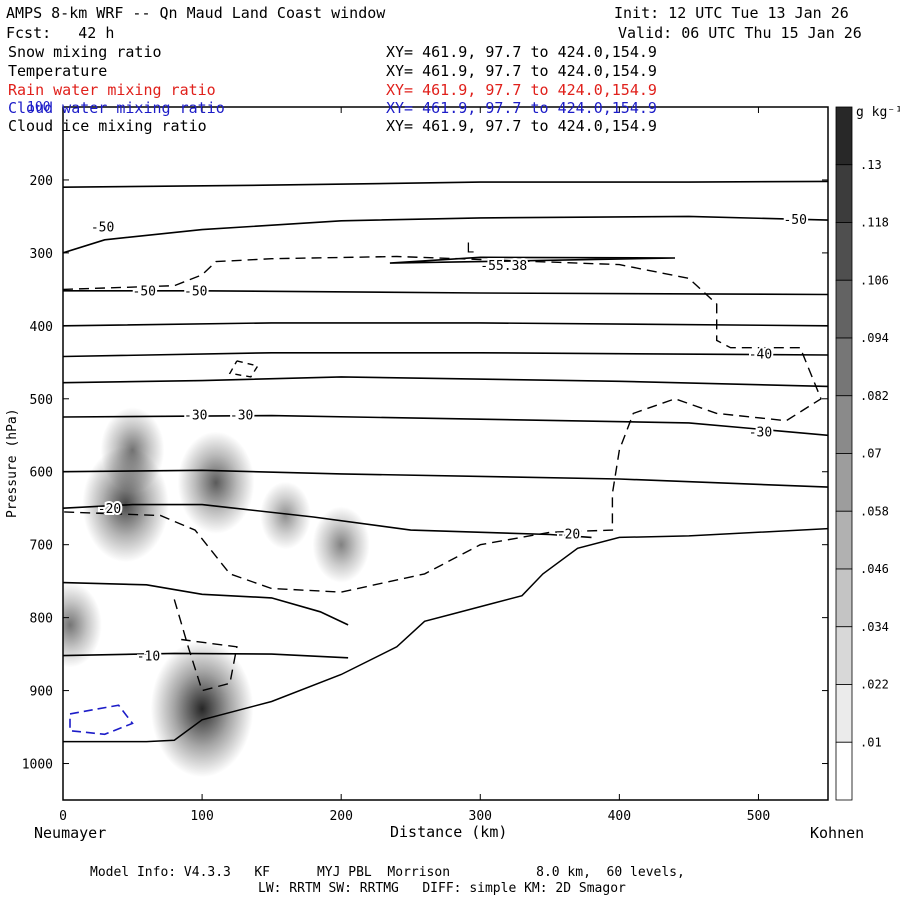  What do you see at coordinates (37, 765) in the screenshot?
I see `y-tick-label: 1000` at bounding box center [37, 765].